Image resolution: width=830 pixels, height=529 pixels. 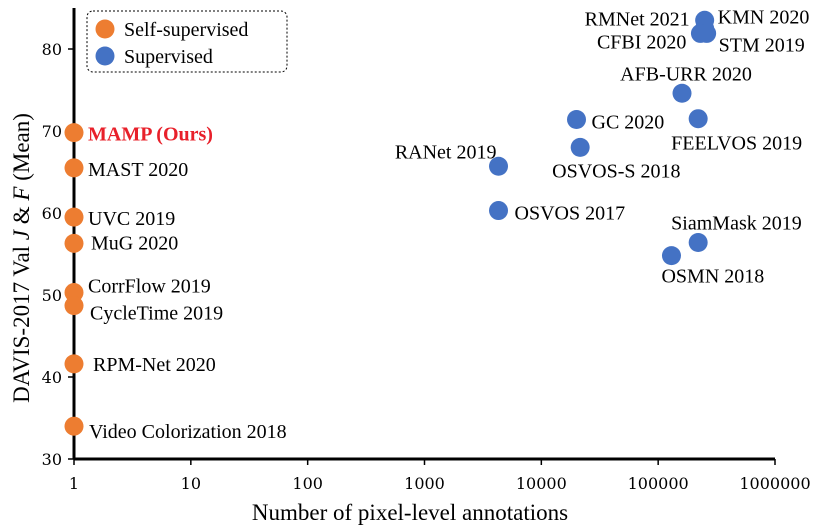 I want to click on label-osmn-2018: OSMN 2018, so click(x=712, y=277).